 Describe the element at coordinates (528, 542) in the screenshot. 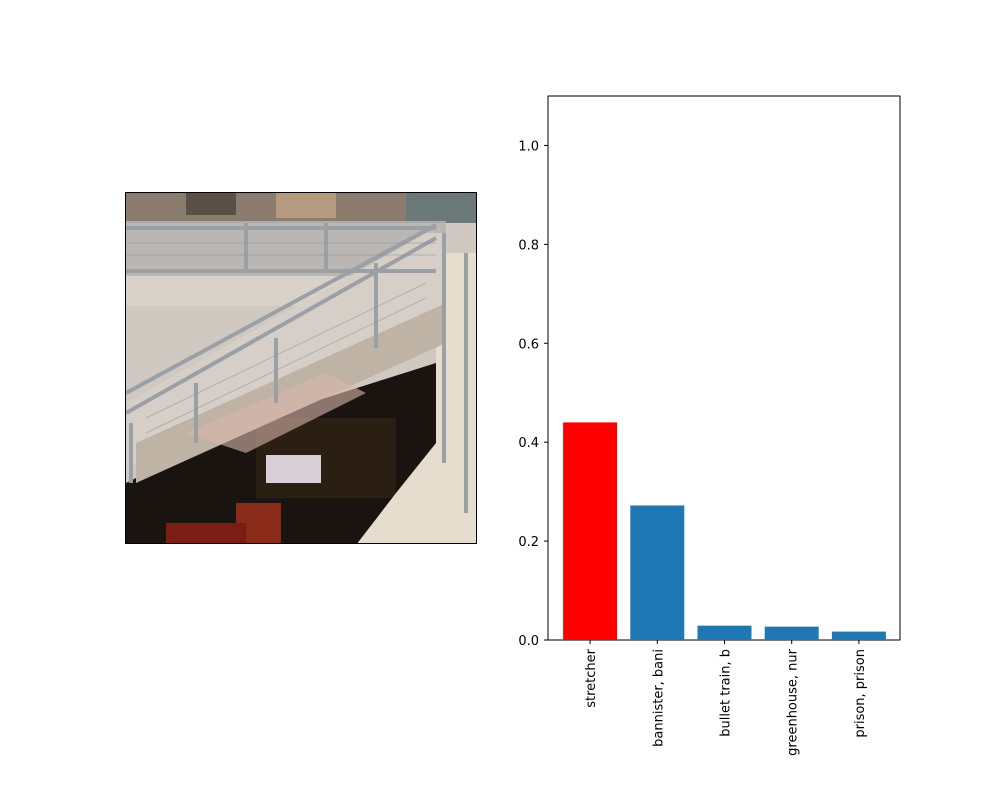

I see `y-tick-label: 0.2` at that location.